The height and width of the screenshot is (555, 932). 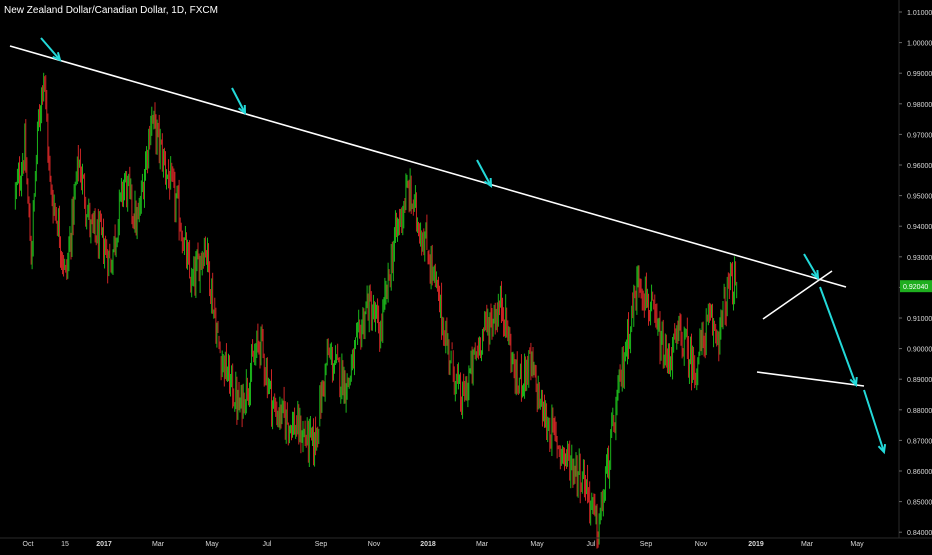 I want to click on touch-arrow-2019, so click(x=811, y=266).